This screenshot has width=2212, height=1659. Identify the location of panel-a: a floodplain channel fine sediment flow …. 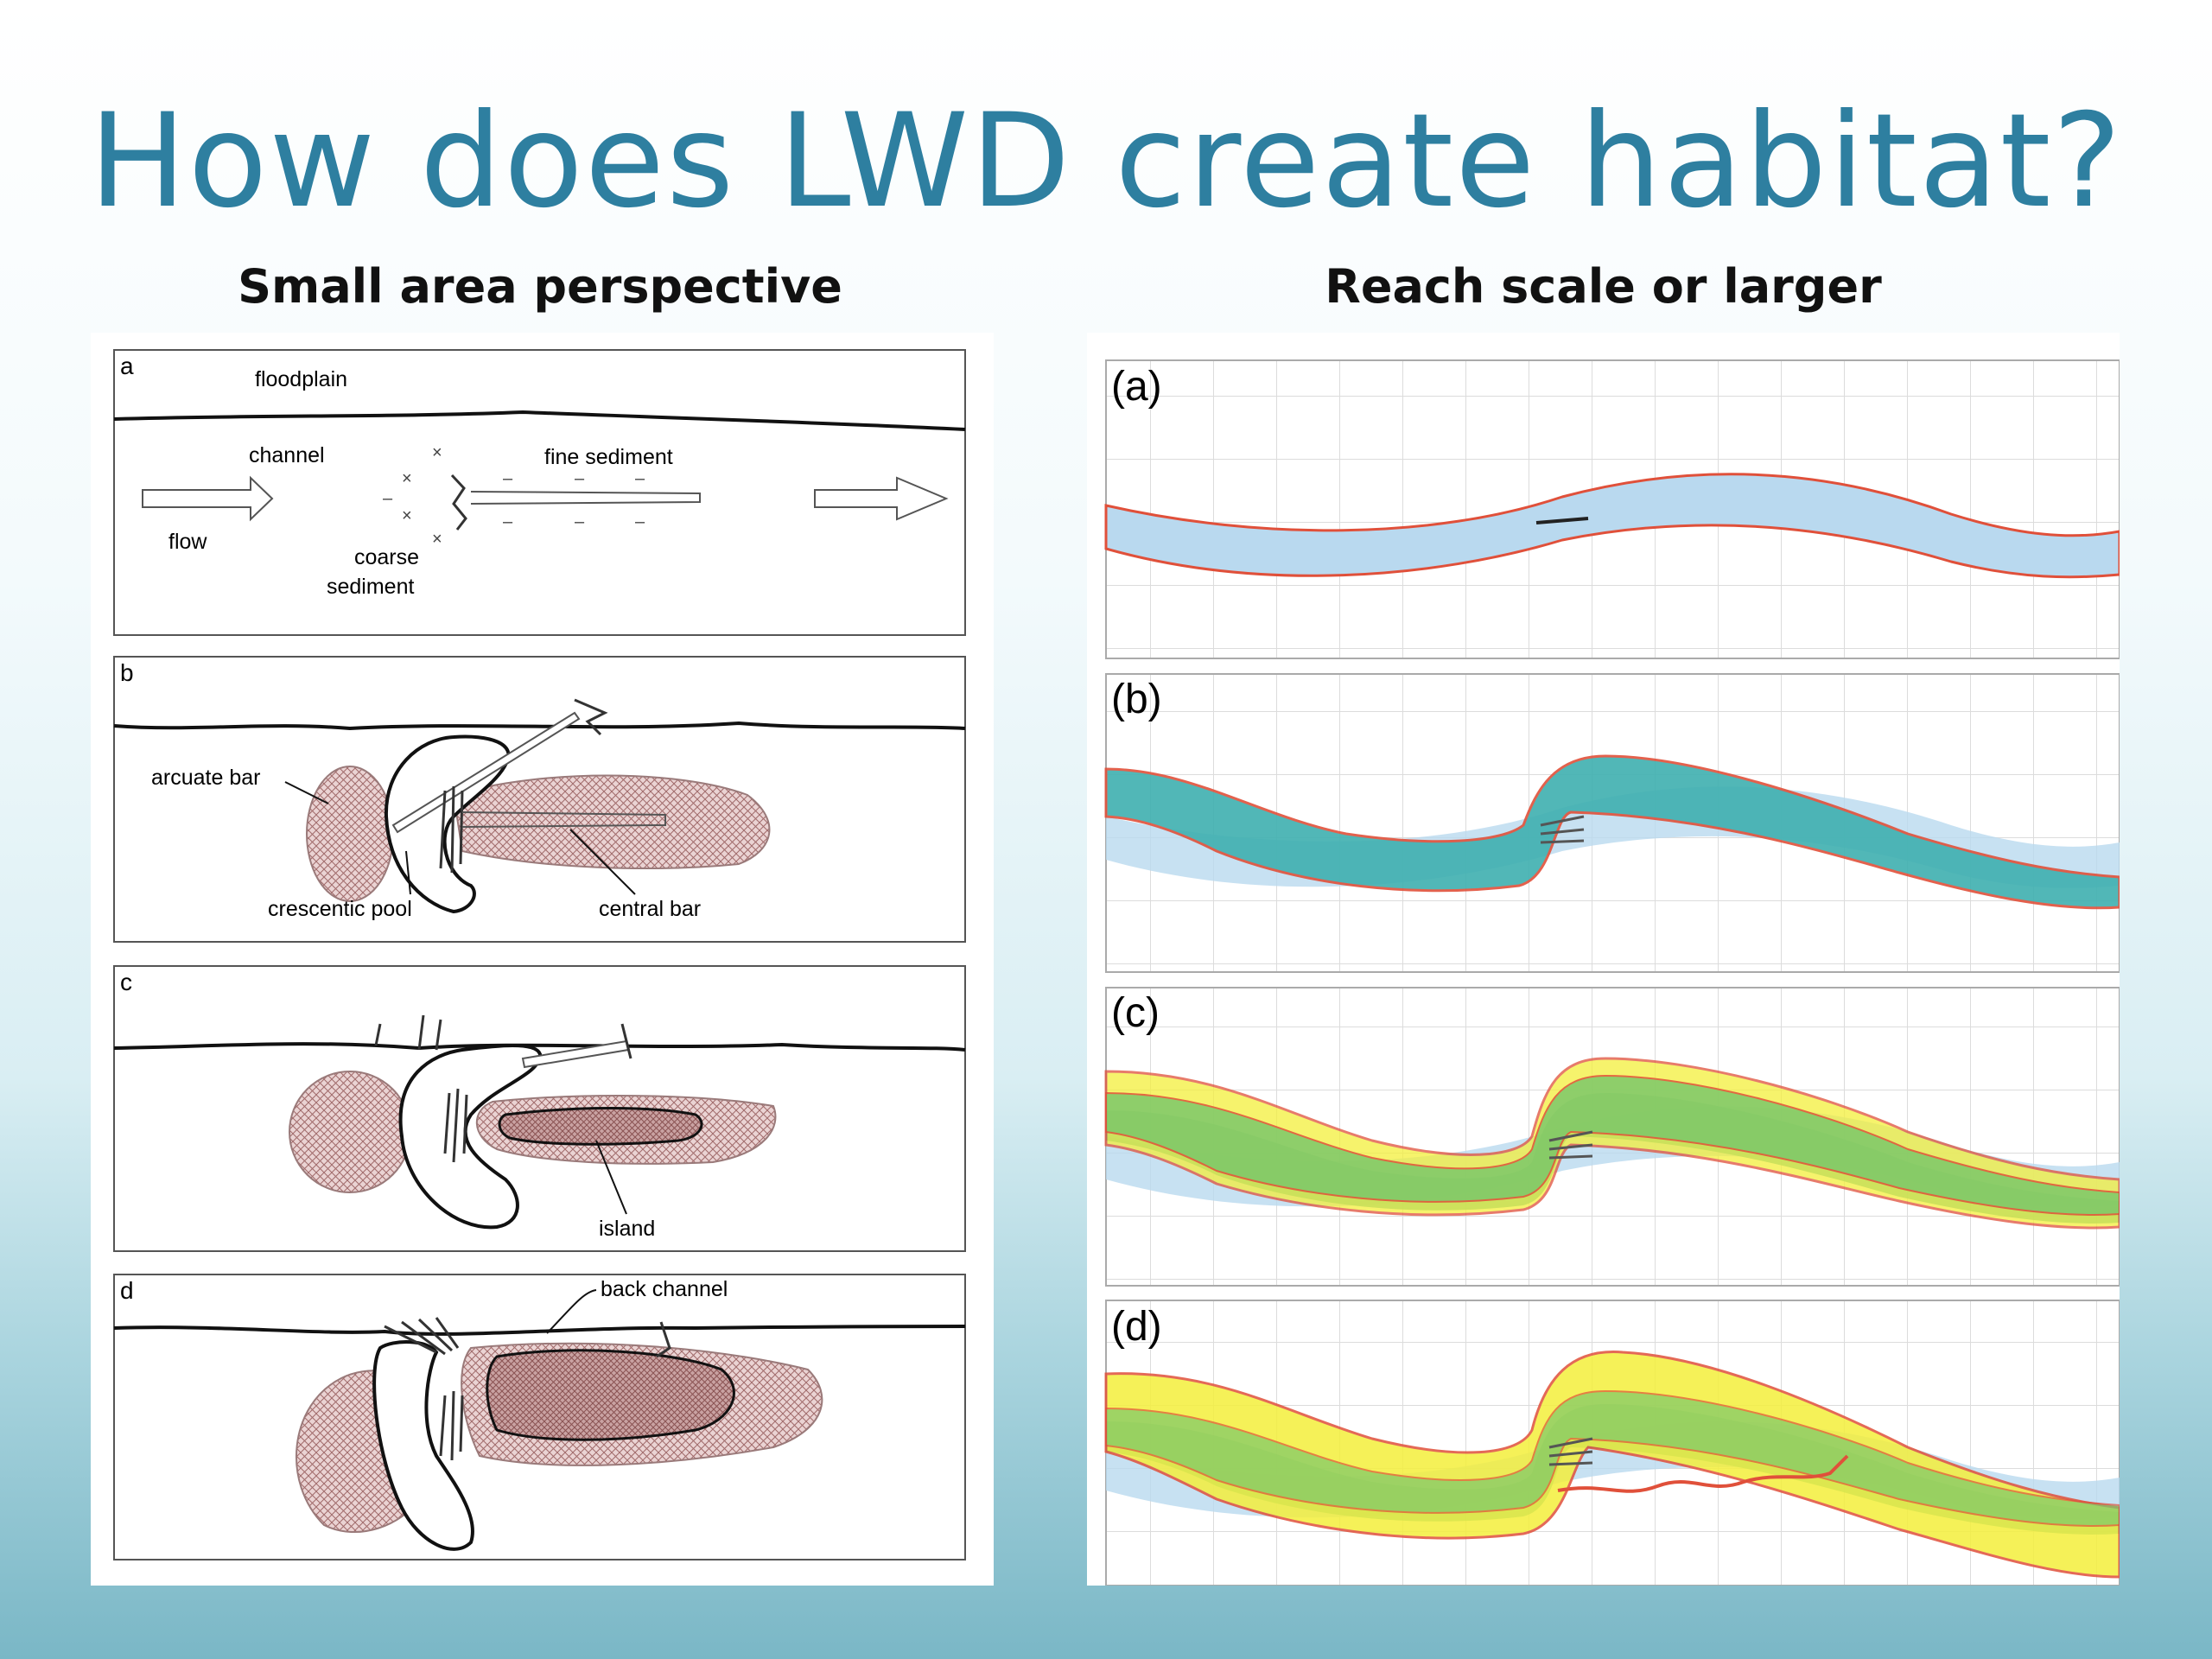
(539, 492).